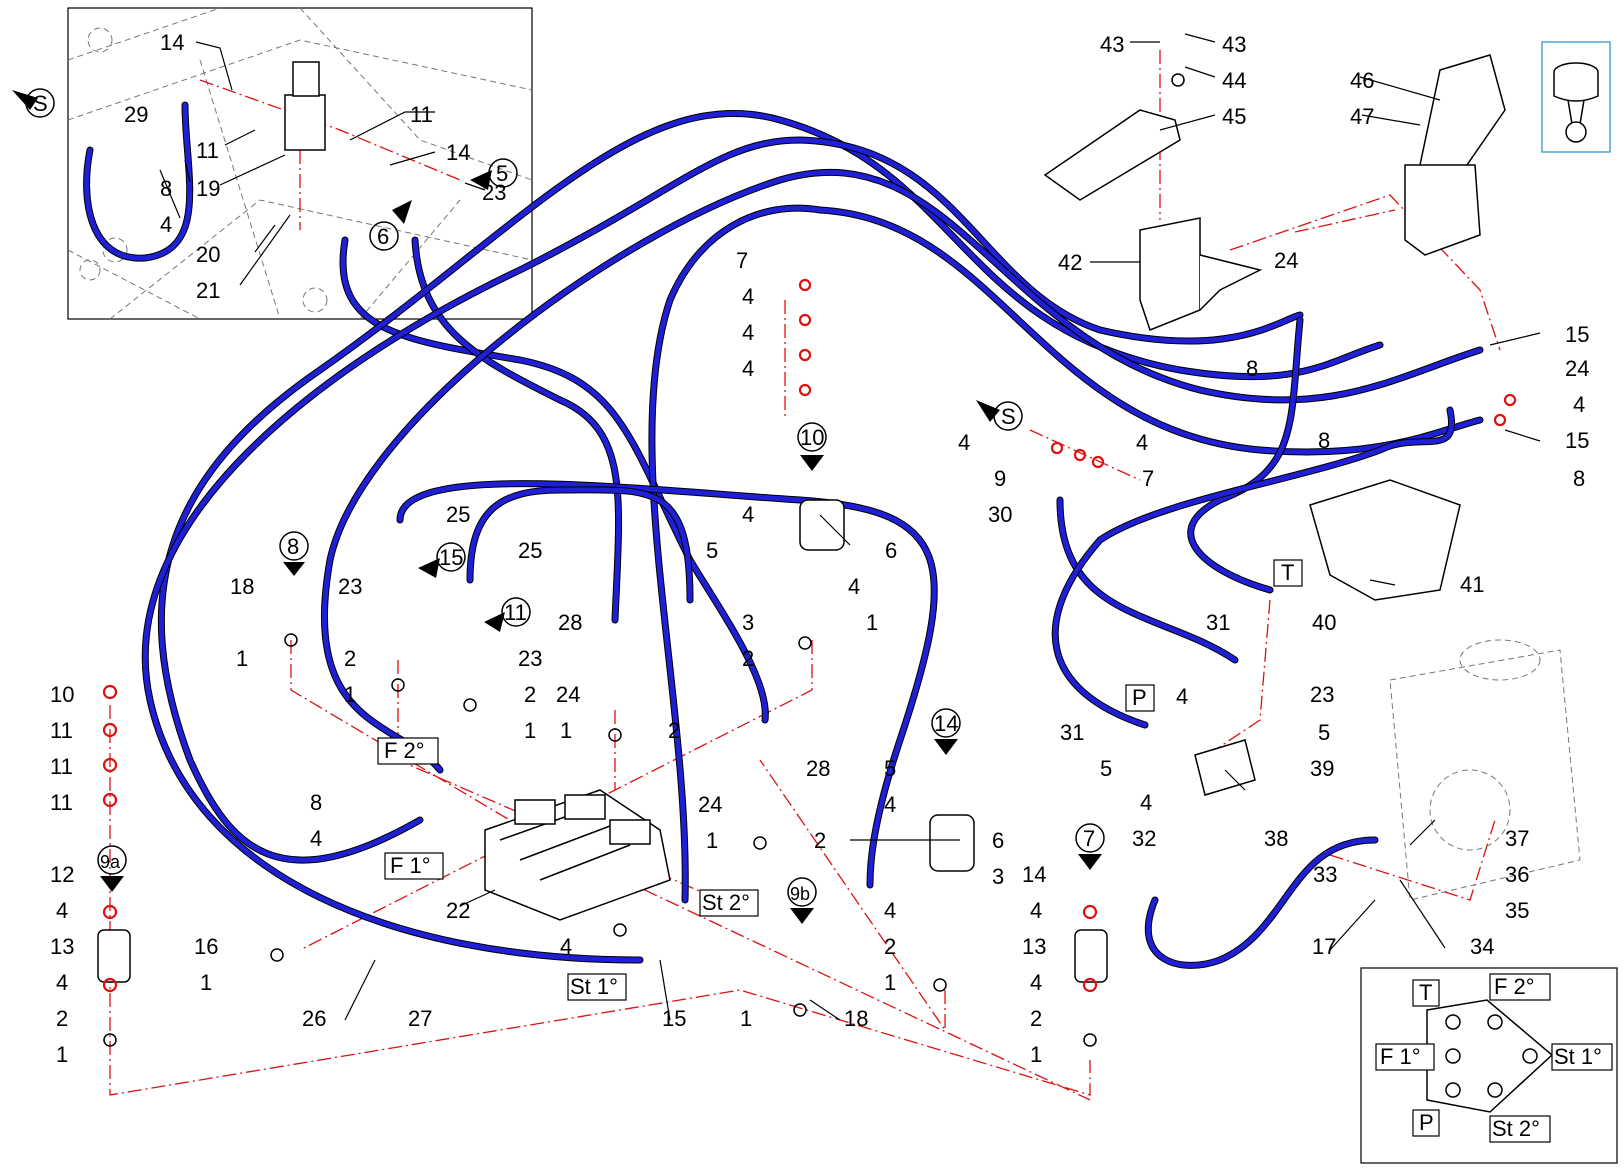 The width and height of the screenshot is (1624, 1168). What do you see at coordinates (1576, 97) in the screenshot?
I see `piston-icon` at bounding box center [1576, 97].